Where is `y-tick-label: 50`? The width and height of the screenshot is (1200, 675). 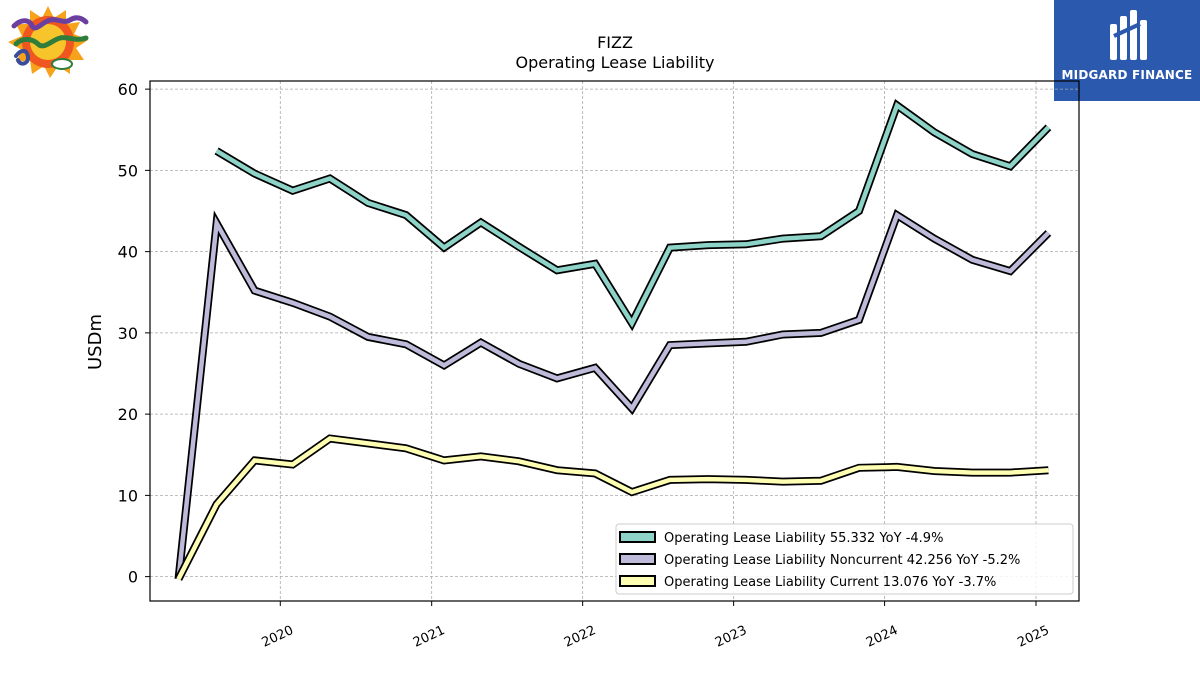 y-tick-label: 50 is located at coordinates (128, 170).